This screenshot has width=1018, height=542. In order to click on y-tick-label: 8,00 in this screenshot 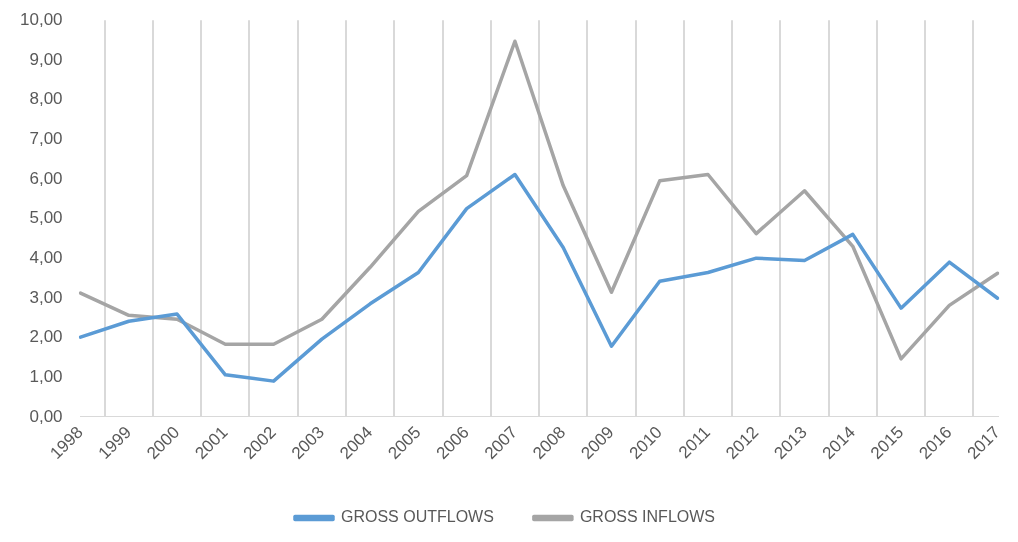, I will do `click(46, 99)`.